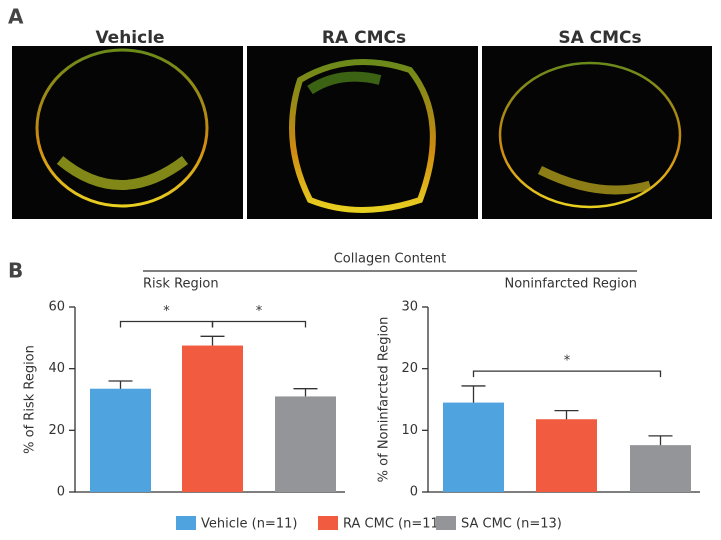 Image resolution: width=721 pixels, height=540 pixels. I want to click on legend-label: Vehicle (n=11), so click(249, 524).